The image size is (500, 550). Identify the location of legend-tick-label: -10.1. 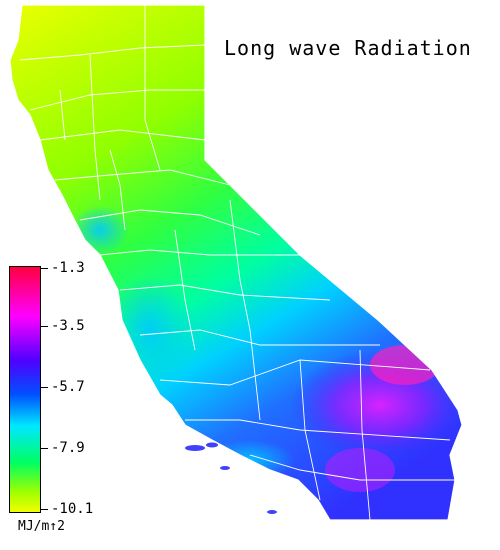
(72, 509).